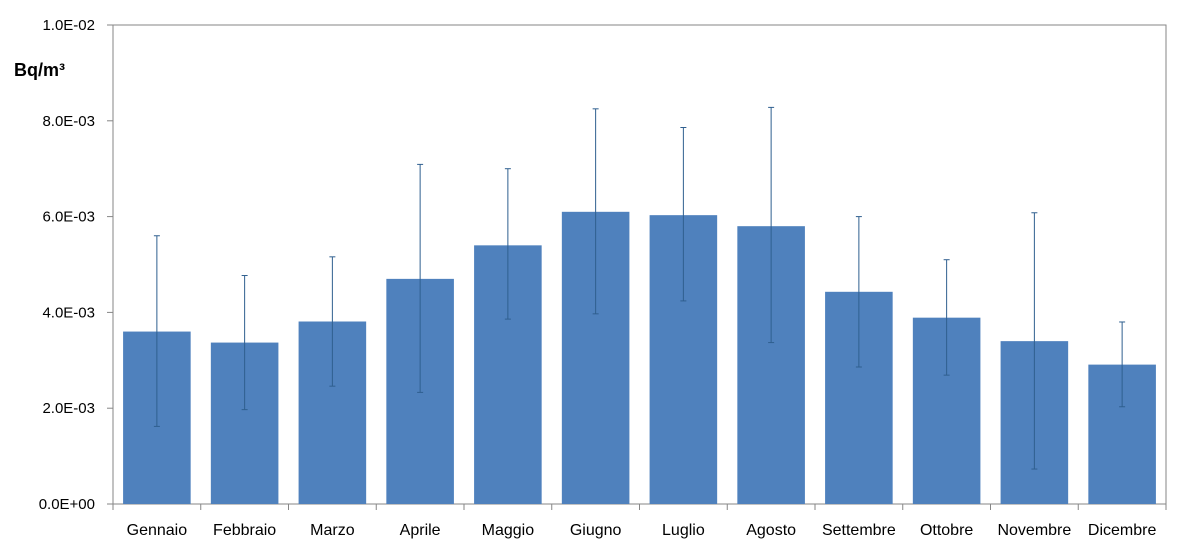  Describe the element at coordinates (332, 530) in the screenshot. I see `x-tick-label: Marzo` at that location.